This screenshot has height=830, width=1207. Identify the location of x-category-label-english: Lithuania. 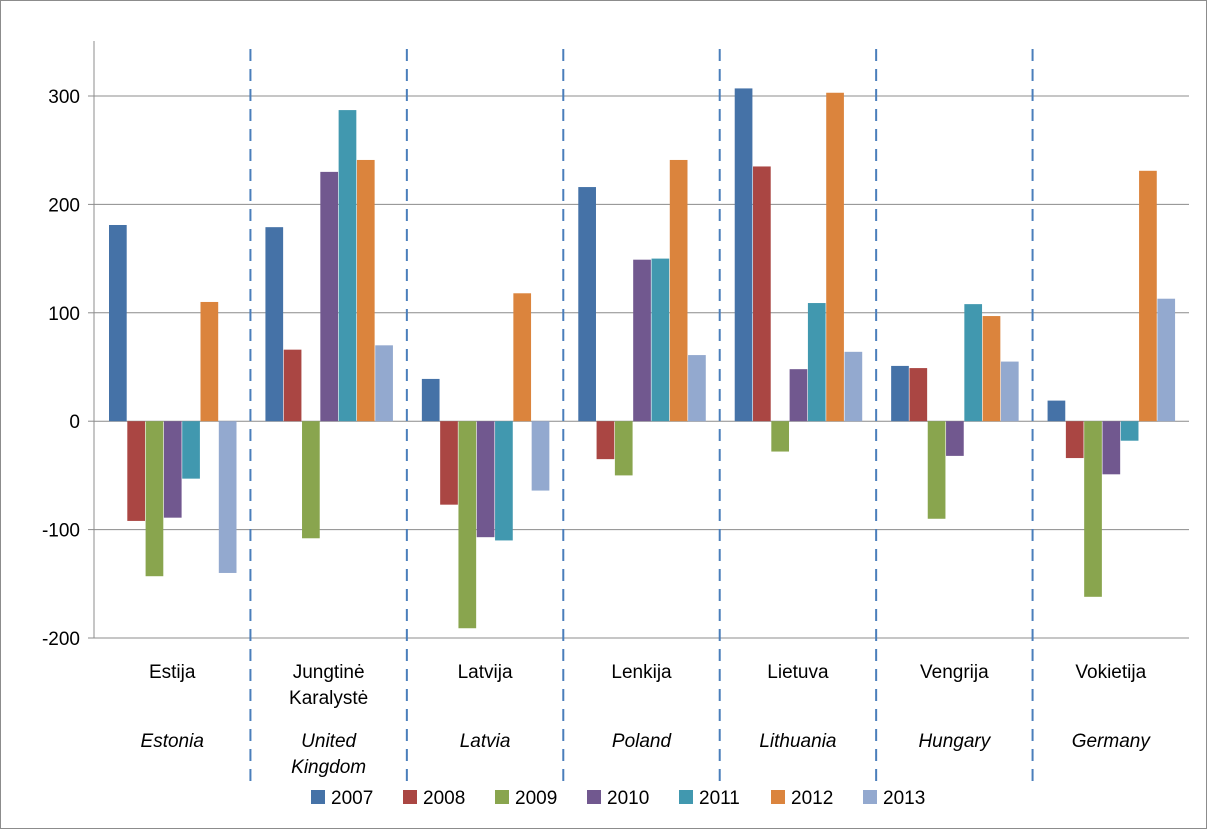
(797, 741).